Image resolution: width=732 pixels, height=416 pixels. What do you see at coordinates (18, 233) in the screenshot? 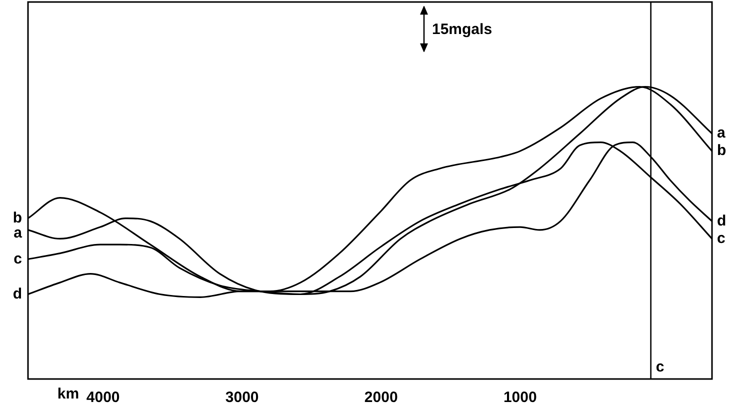
I see `text: a` at bounding box center [18, 233].